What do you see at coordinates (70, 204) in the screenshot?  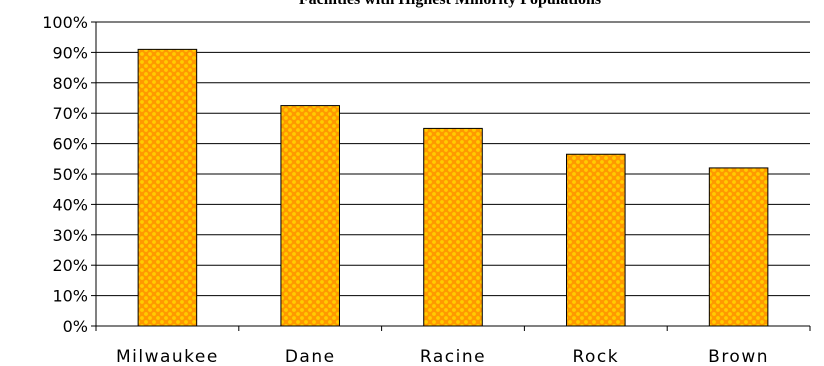 I see `y-tick-label: 40%` at bounding box center [70, 204].